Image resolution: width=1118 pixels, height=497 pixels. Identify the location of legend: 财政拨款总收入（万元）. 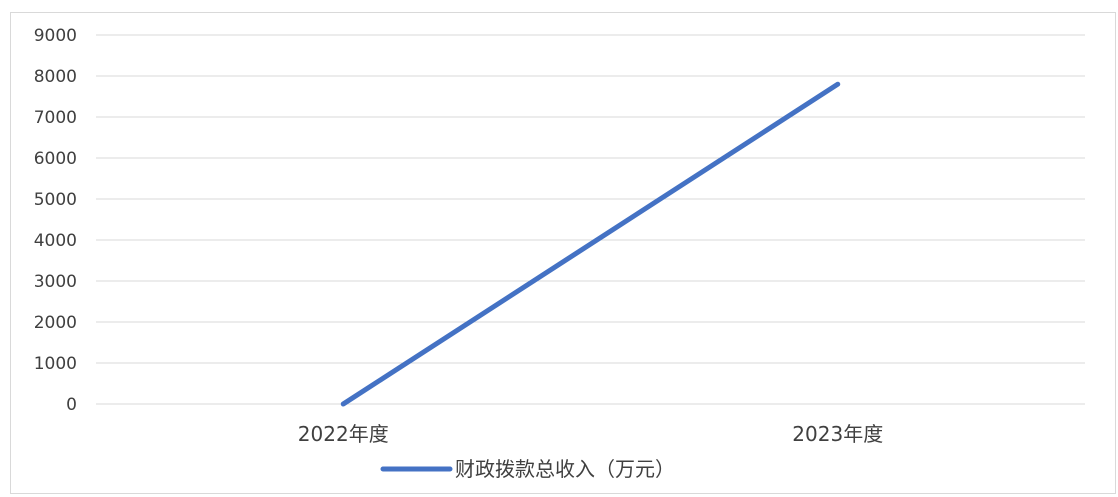
(527, 469).